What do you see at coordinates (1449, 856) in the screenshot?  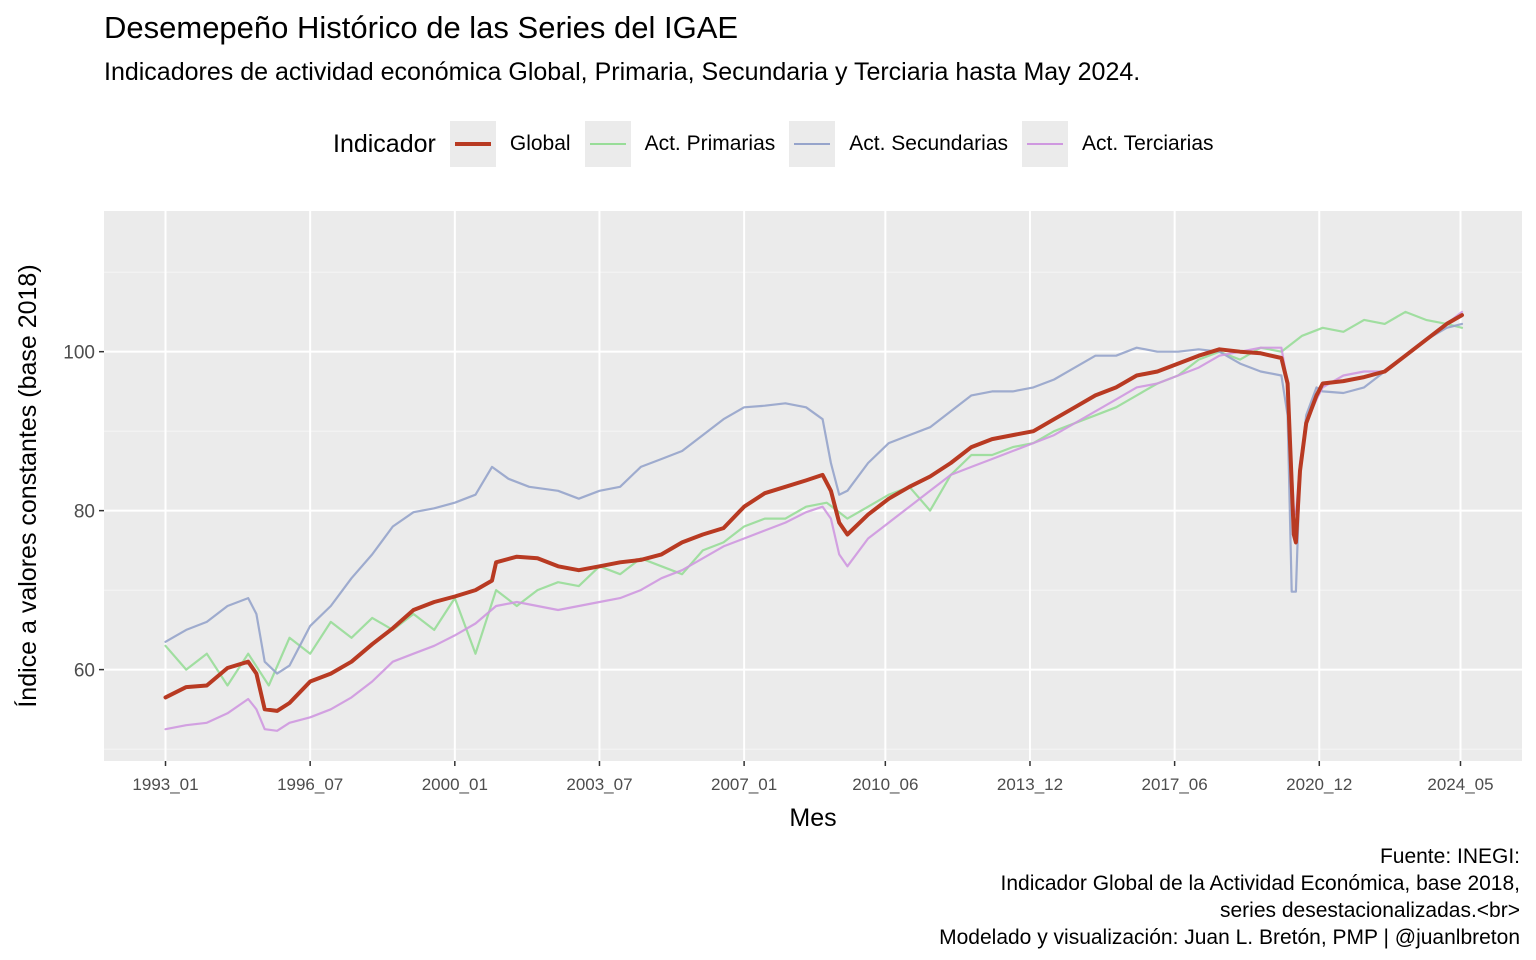 I see `caption-line-1: Fuente: INEGI:` at bounding box center [1449, 856].